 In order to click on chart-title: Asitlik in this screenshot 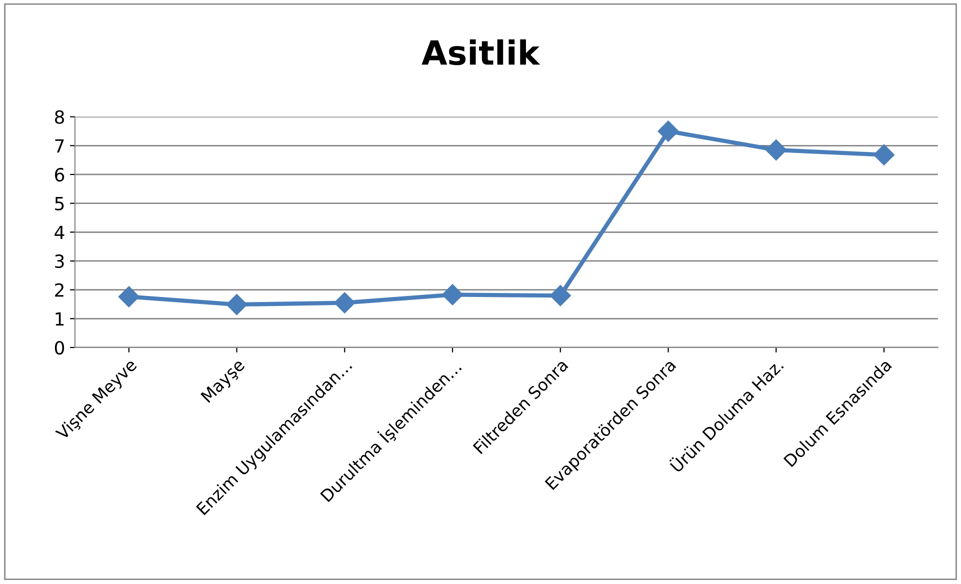, I will do `click(481, 52)`.